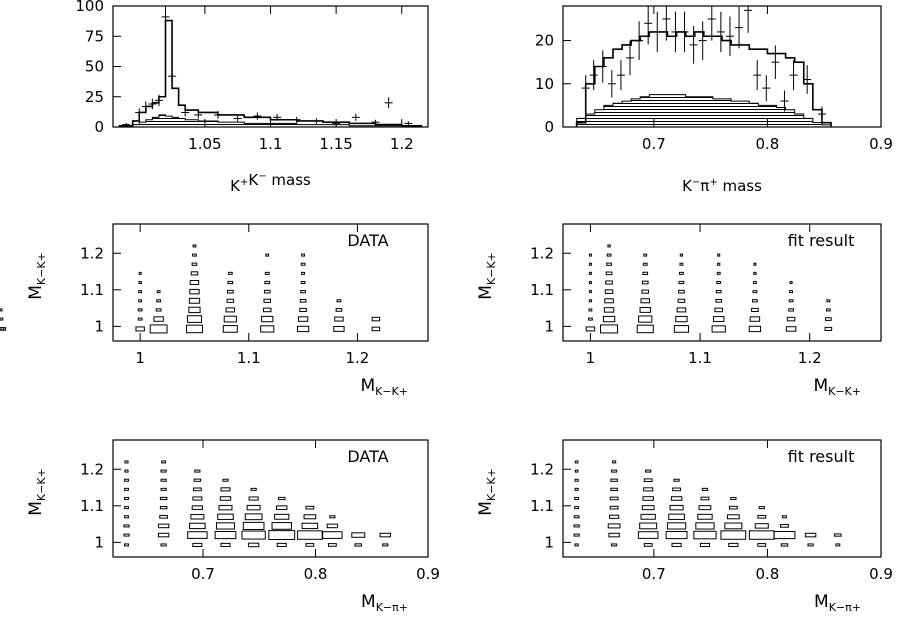 Image resolution: width=902 pixels, height=623 pixels. What do you see at coordinates (270, 121) in the screenshot?
I see `background-histogram` at bounding box center [270, 121].